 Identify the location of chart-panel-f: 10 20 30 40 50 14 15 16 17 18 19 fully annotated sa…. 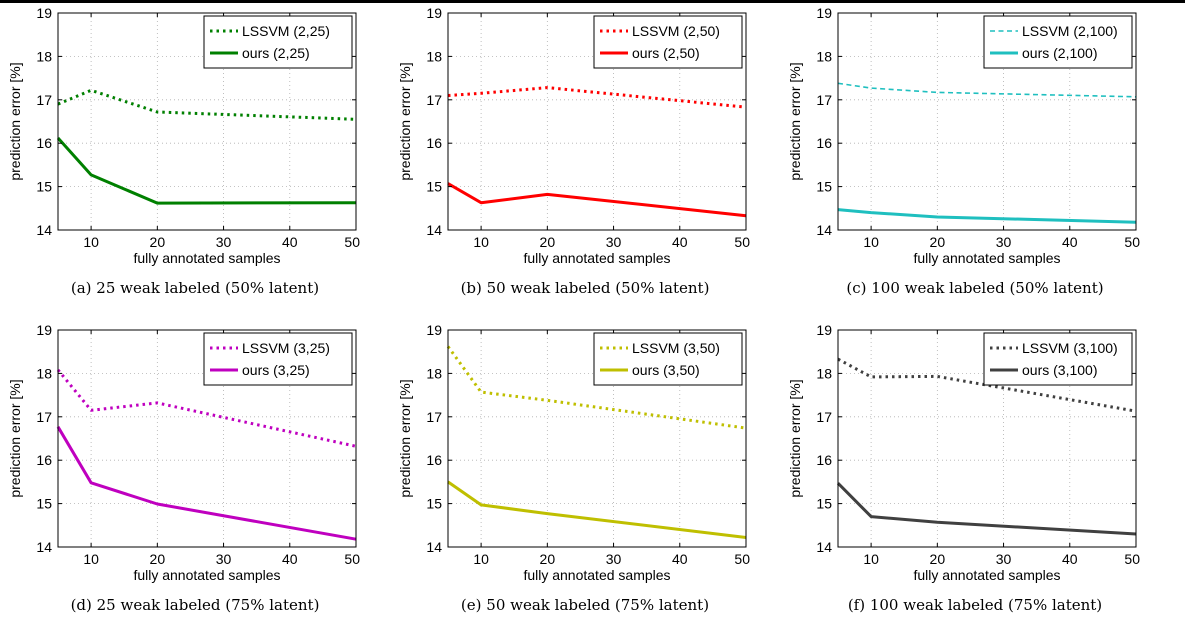
(963, 468).